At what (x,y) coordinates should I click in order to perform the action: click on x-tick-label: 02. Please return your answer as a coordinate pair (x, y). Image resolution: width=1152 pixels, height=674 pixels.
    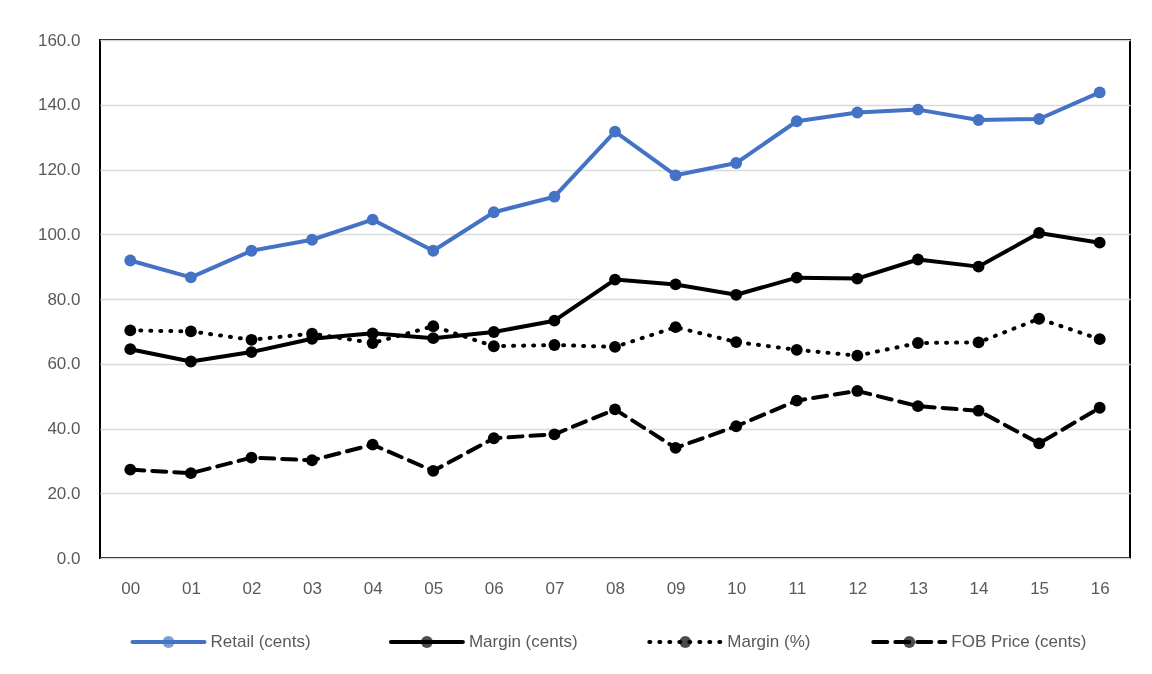
    Looking at the image, I should click on (252, 588).